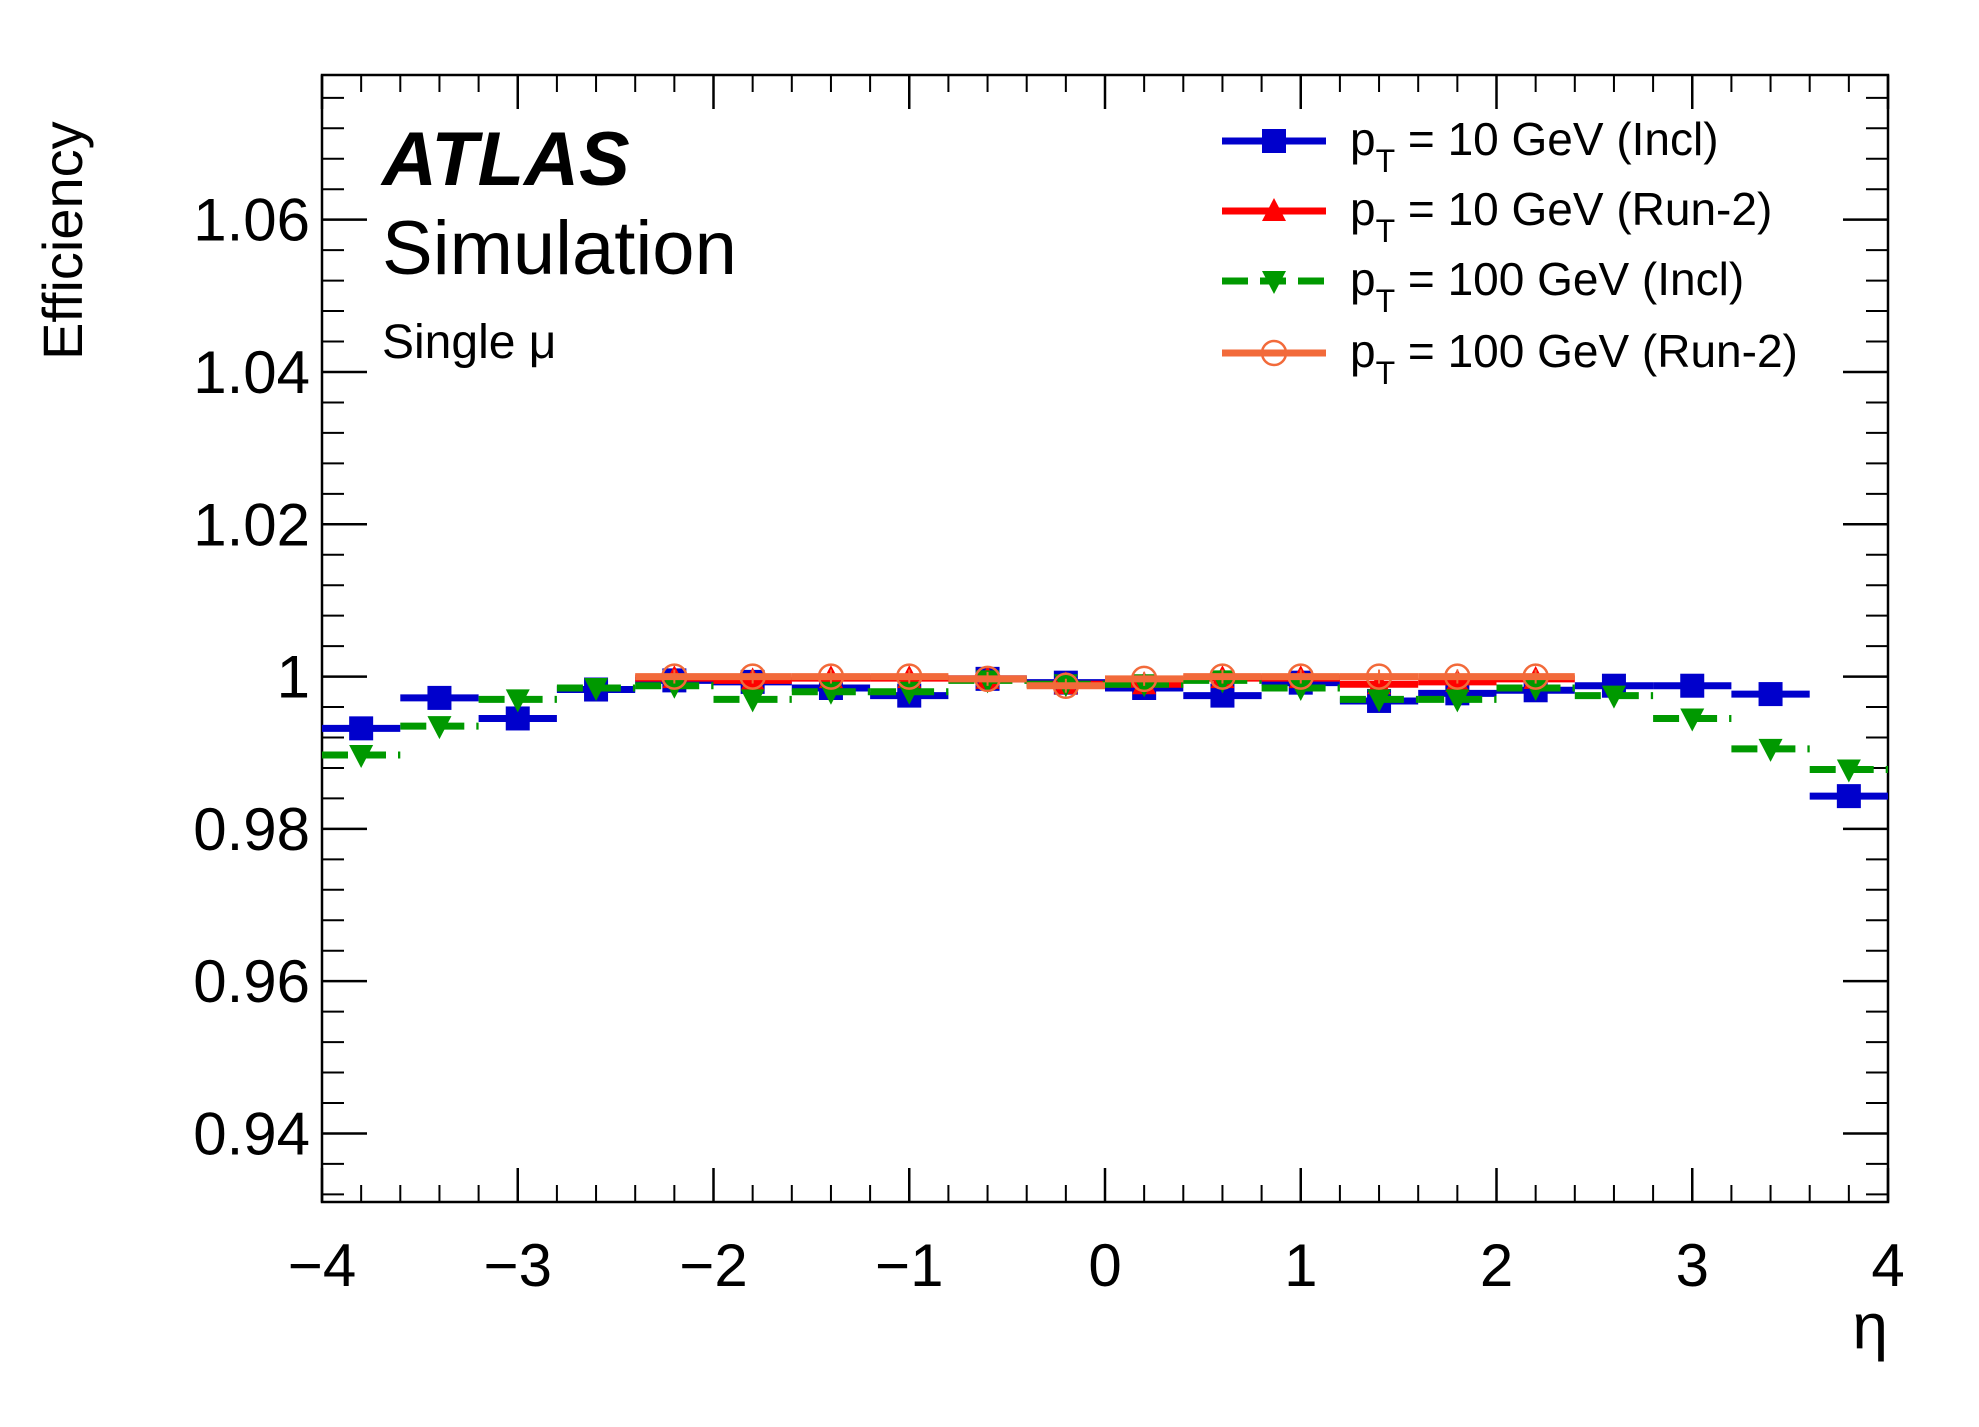  I want to click on x-tick-label: −3, so click(518, 1265).